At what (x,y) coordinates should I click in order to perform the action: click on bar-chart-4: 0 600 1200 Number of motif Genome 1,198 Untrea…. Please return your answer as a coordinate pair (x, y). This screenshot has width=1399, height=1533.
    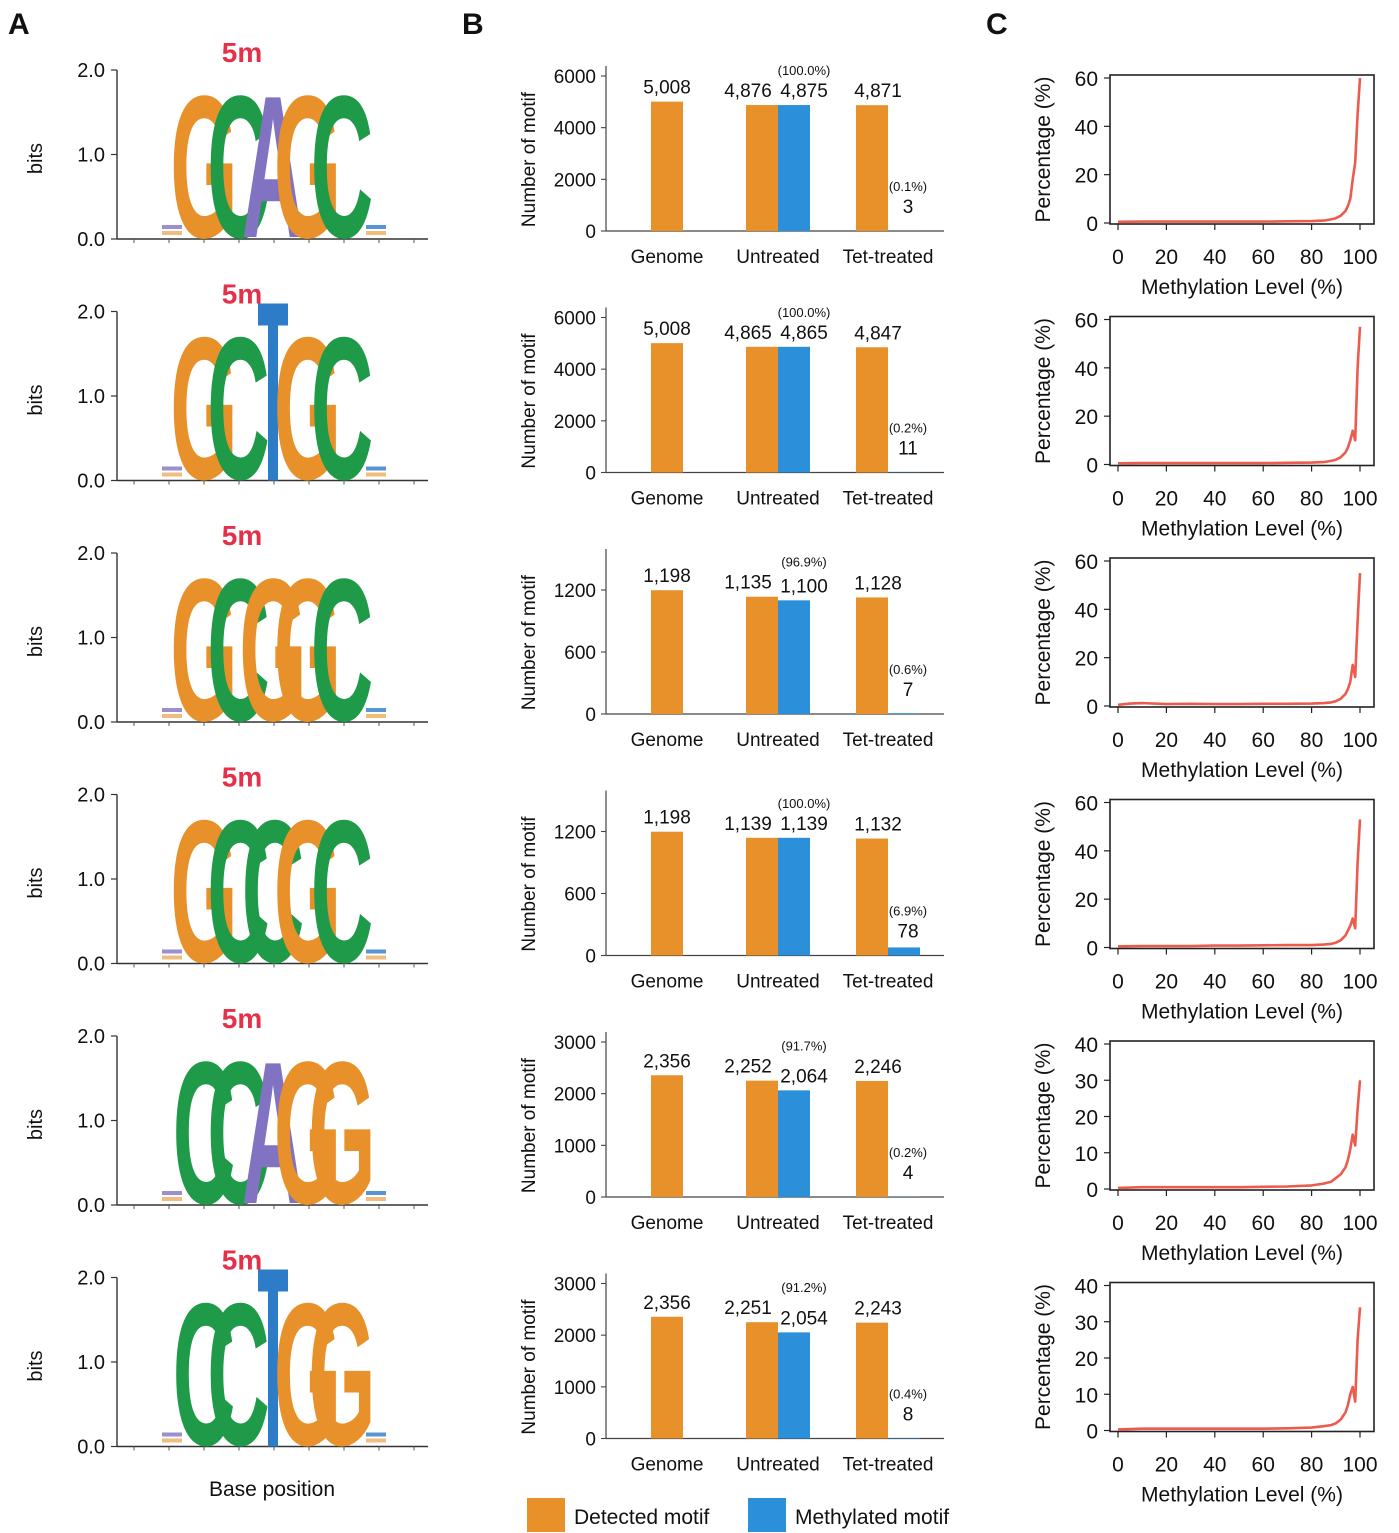
    Looking at the image, I should click on (731, 891).